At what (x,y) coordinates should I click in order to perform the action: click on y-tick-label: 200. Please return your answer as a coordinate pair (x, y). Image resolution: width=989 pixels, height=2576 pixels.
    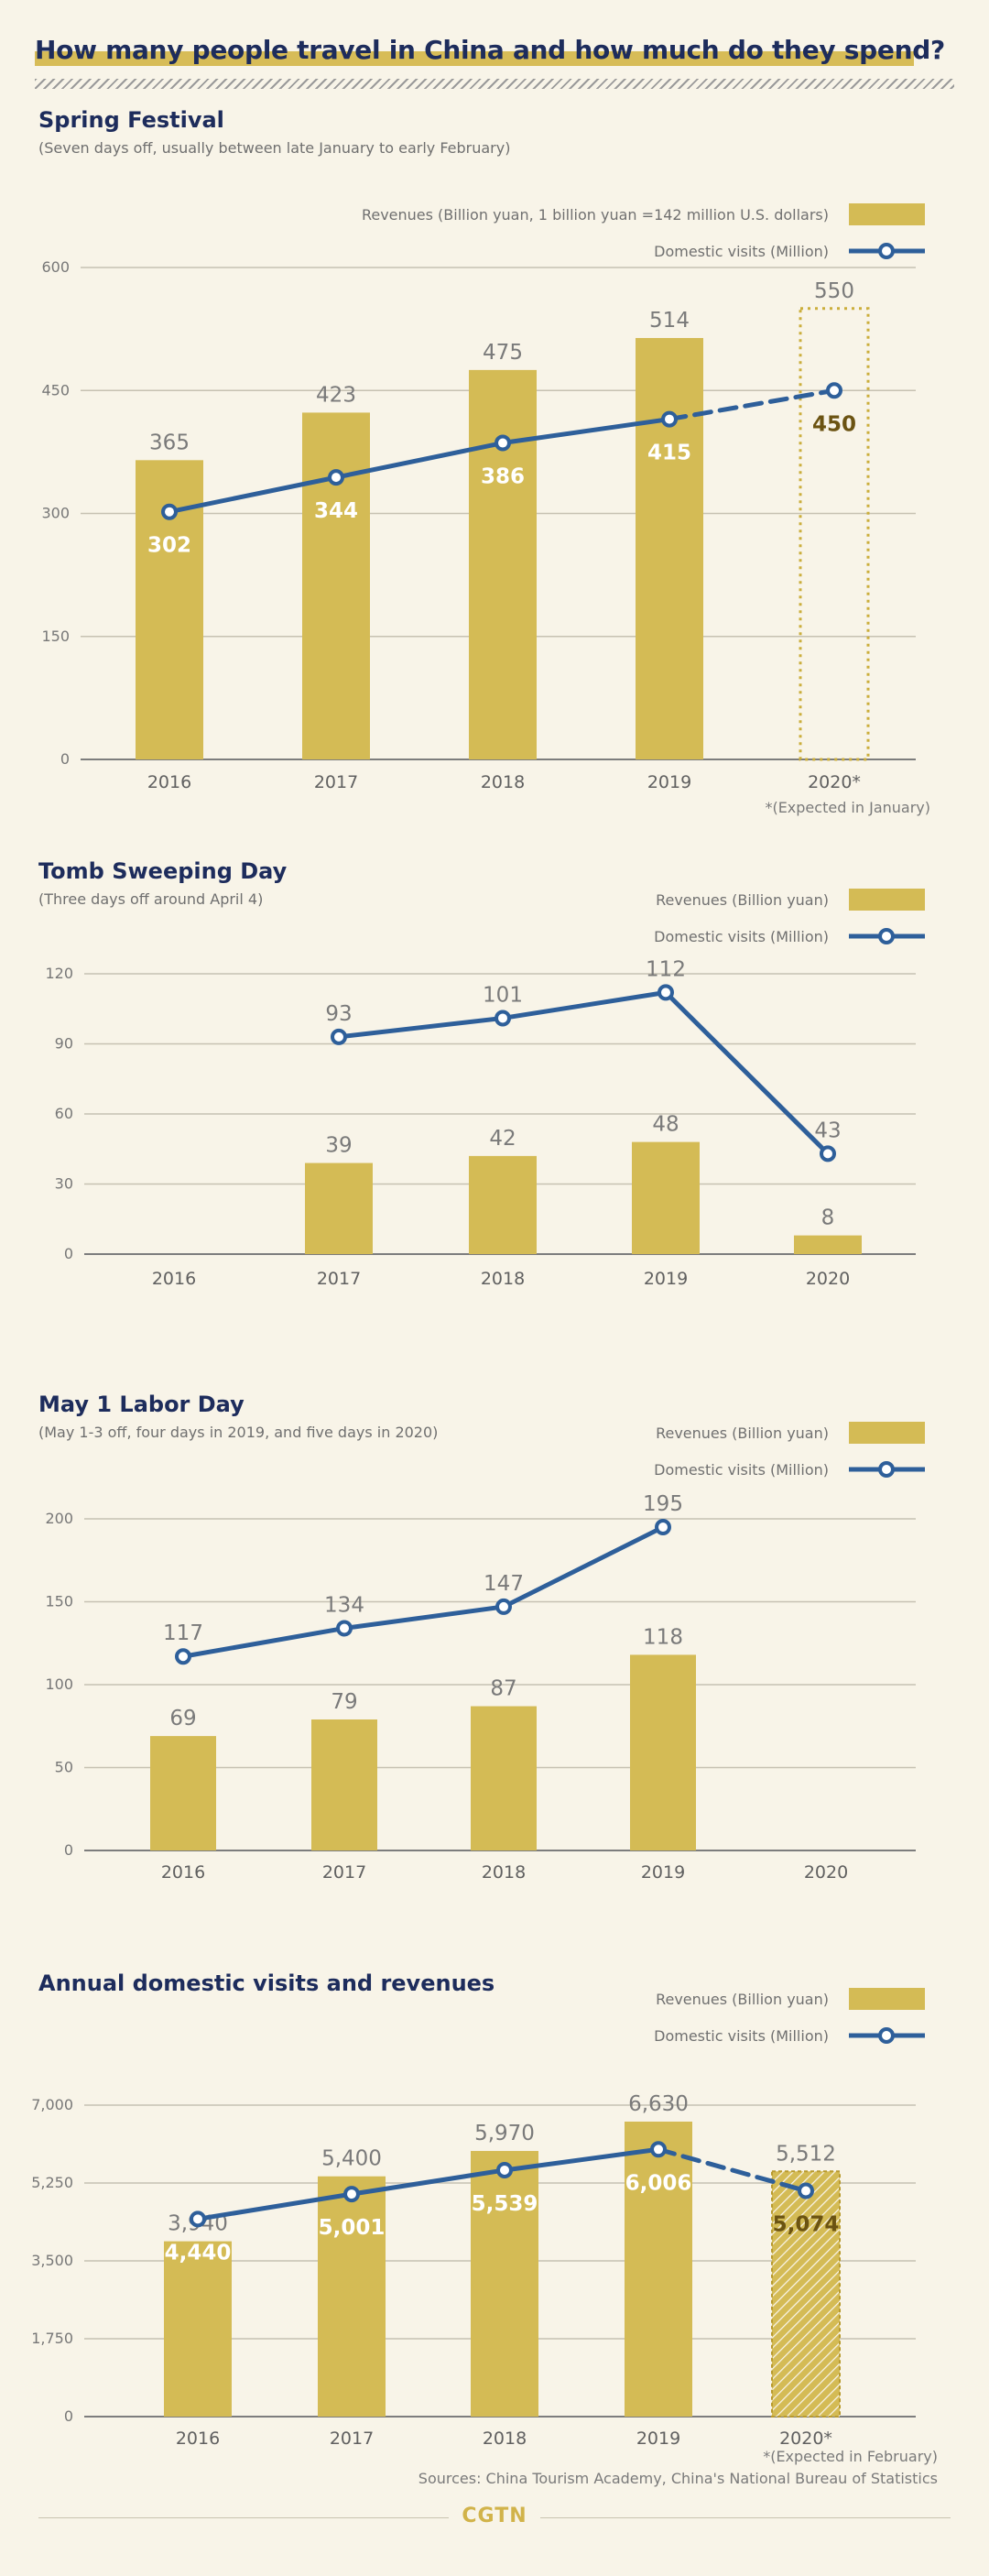
    Looking at the image, I should click on (59, 1519).